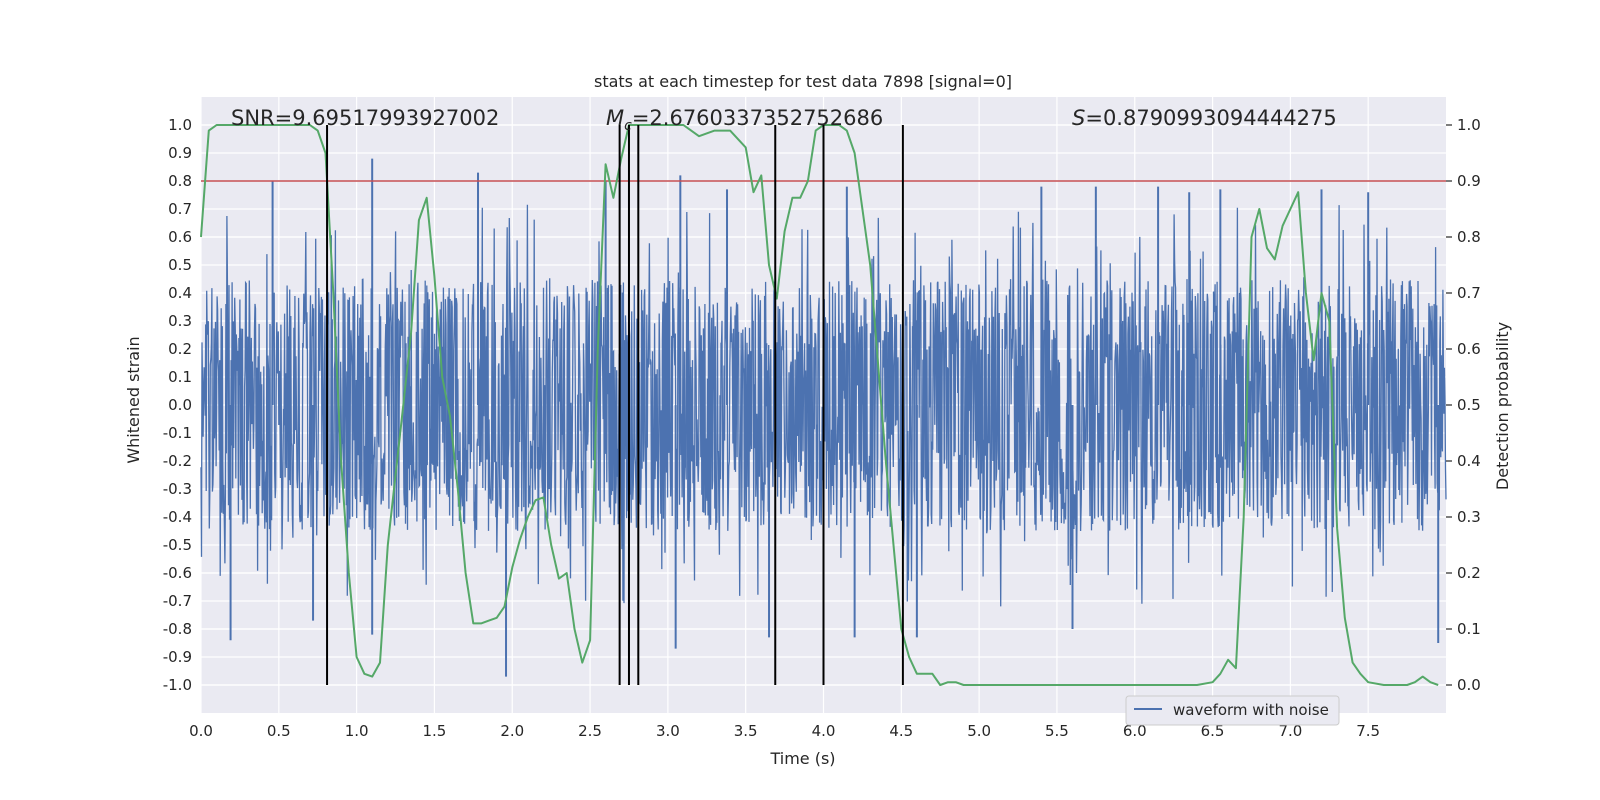  What do you see at coordinates (1078, 118) in the screenshot?
I see `s-symbol: S` at bounding box center [1078, 118].